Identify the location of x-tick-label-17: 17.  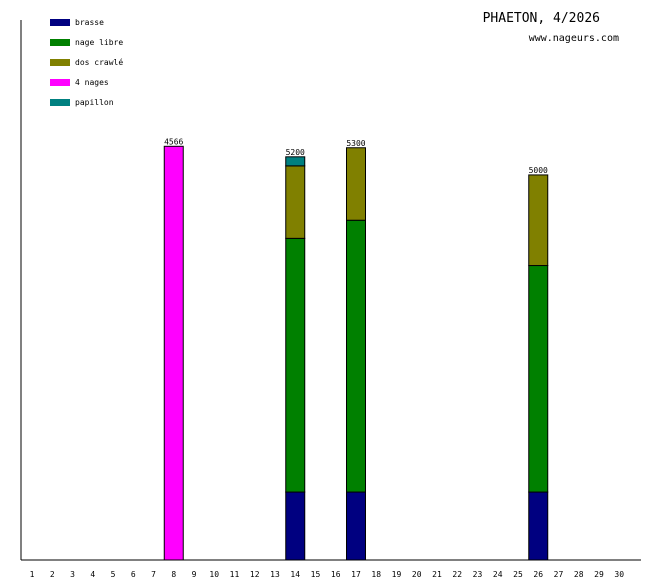
(356, 574).